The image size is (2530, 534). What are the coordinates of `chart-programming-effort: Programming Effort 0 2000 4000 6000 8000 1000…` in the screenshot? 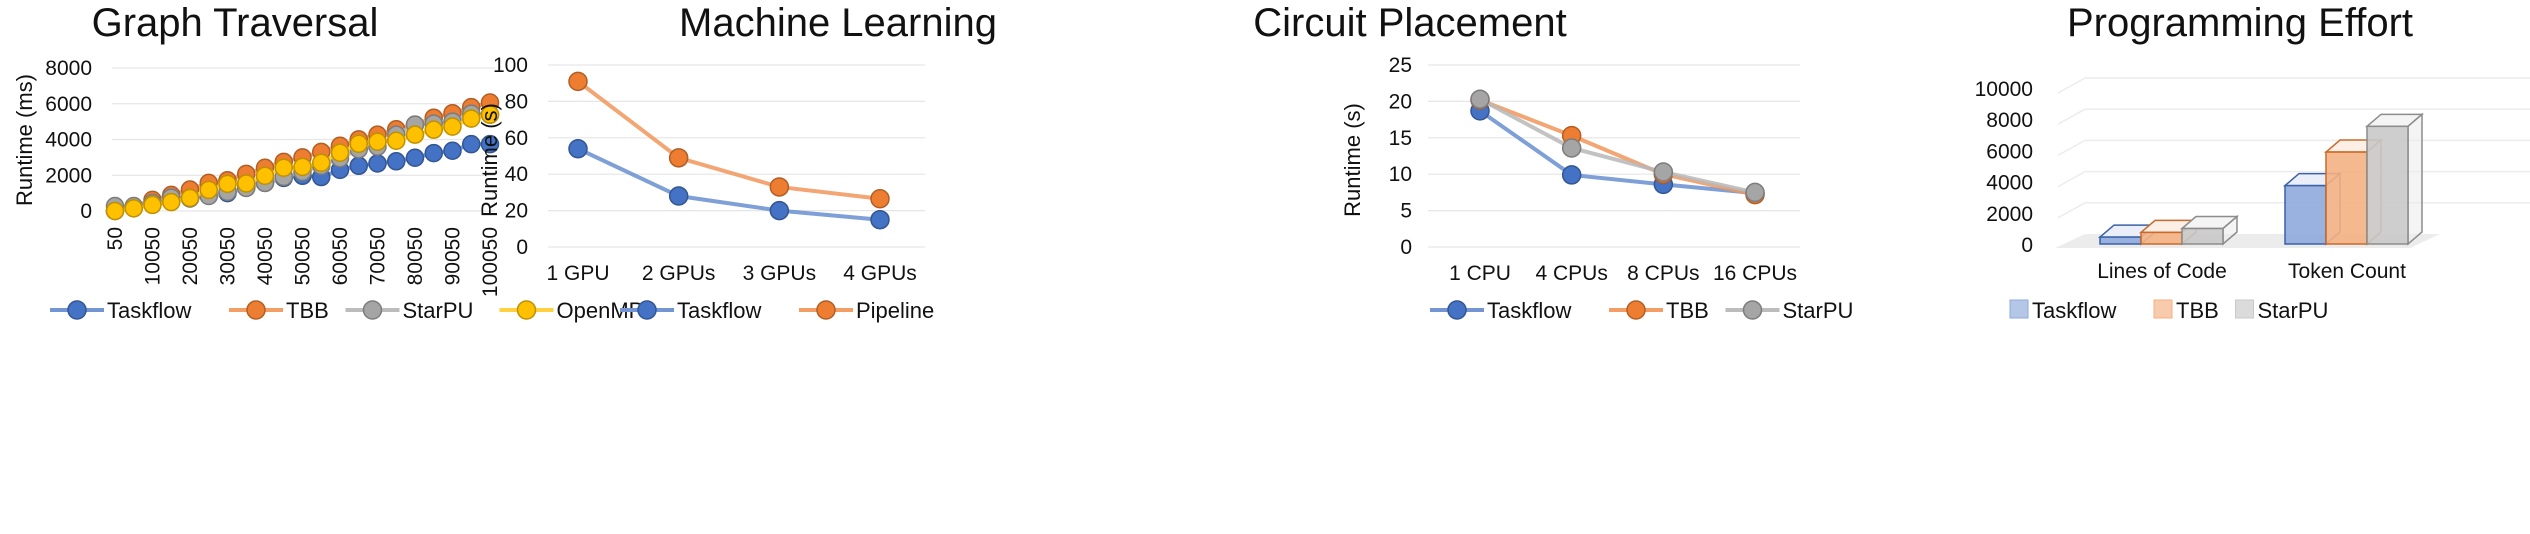 It's located at (2252, 162).